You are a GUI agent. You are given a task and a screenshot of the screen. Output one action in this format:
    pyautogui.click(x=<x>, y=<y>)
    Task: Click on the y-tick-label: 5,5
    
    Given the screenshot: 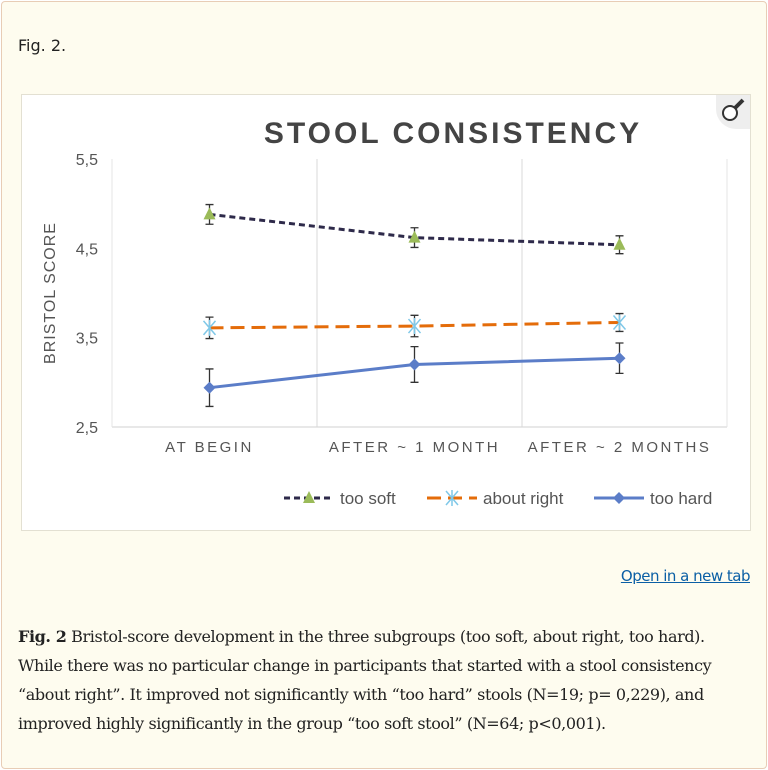 What is the action you would take?
    pyautogui.click(x=87, y=160)
    